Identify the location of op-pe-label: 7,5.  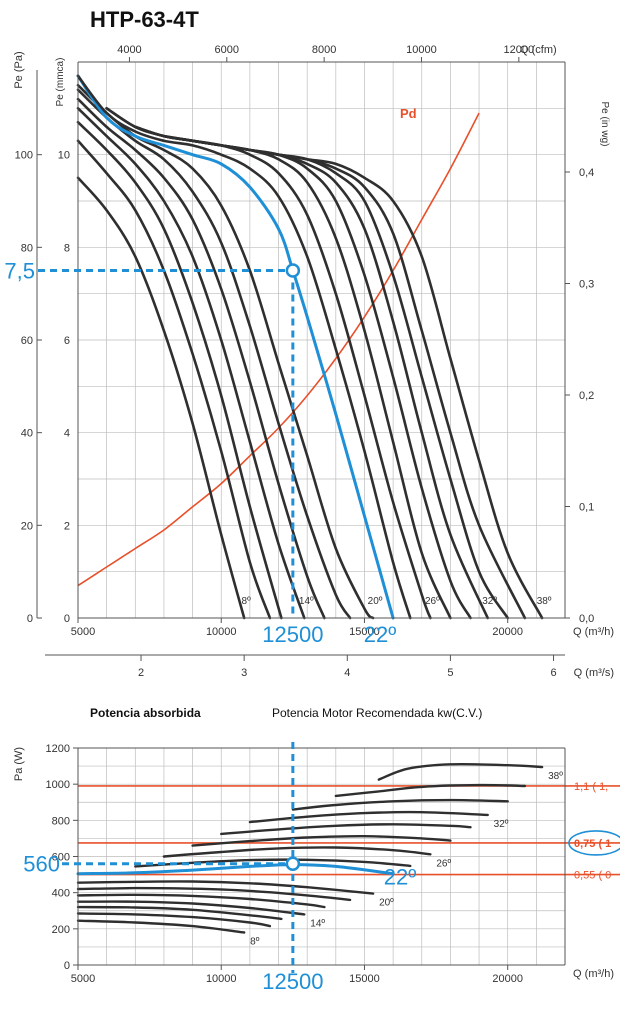
(19, 271).